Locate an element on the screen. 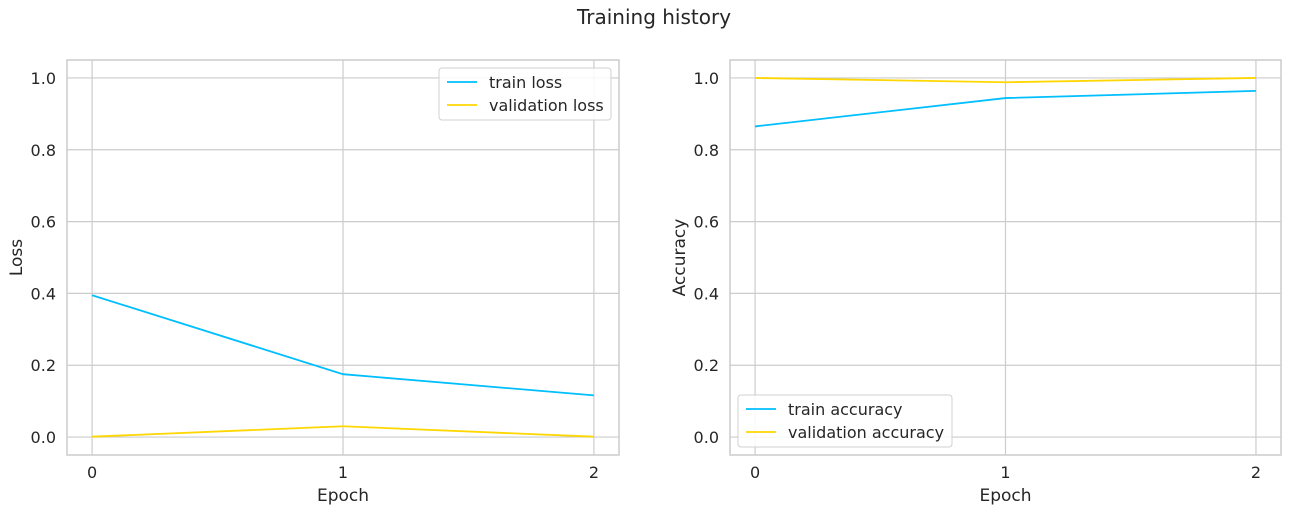 The width and height of the screenshot is (1290, 517). figure-title: Training history is located at coordinates (653, 17).